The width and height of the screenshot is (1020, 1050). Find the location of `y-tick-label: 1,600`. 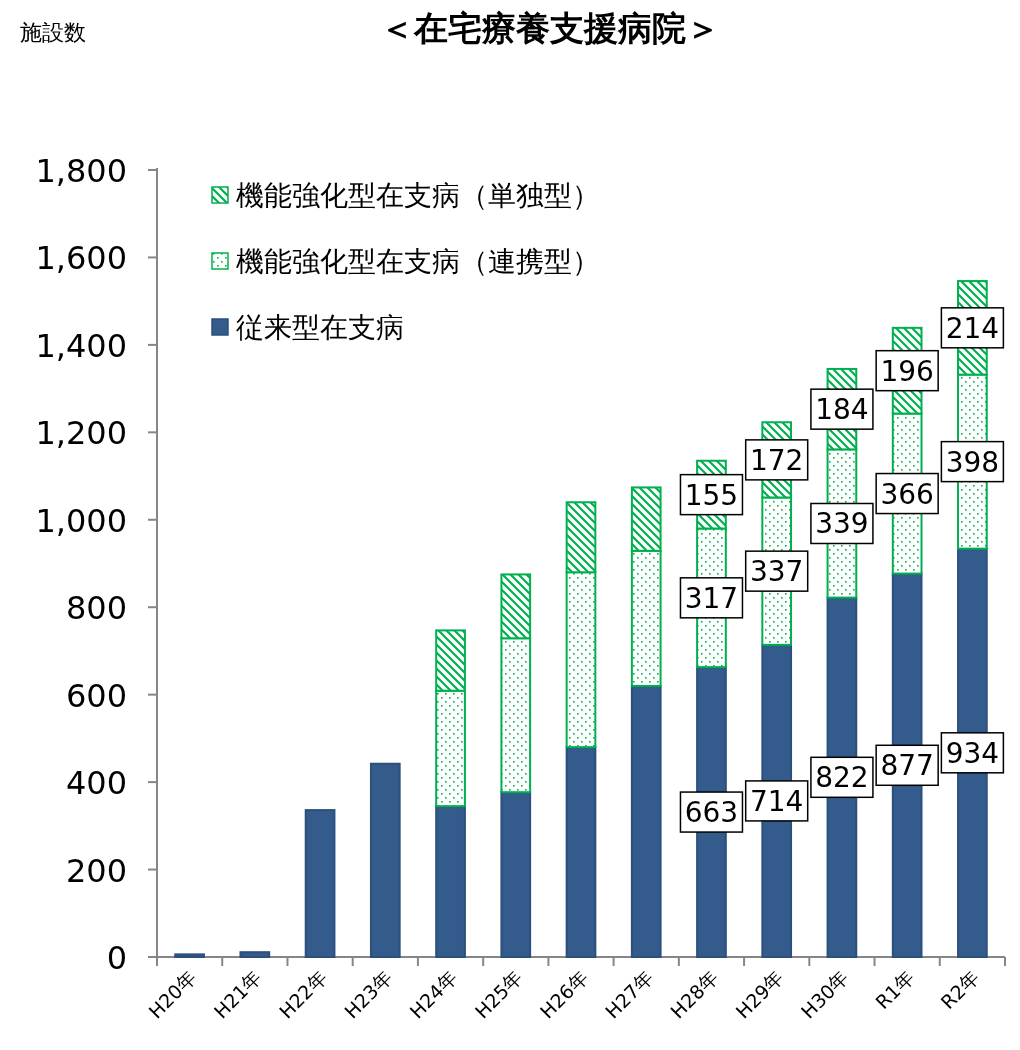

y-tick-label: 1,600 is located at coordinates (81, 258).